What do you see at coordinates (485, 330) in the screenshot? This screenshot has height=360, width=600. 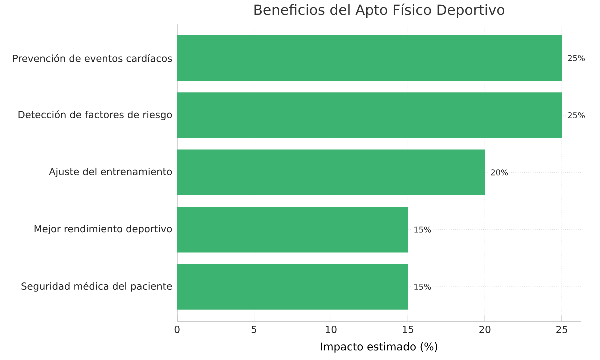 I see `x-tick-label: 20` at bounding box center [485, 330].